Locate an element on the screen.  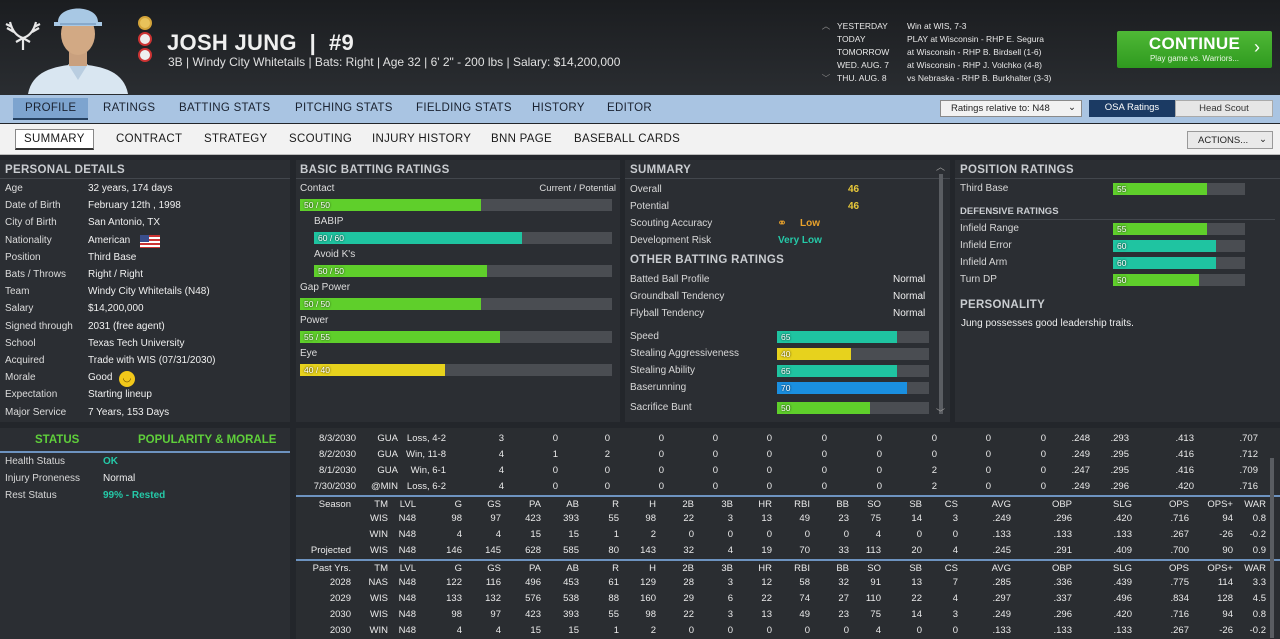
chevron-down-icon: ⌄ is located at coordinates (1072, 107).